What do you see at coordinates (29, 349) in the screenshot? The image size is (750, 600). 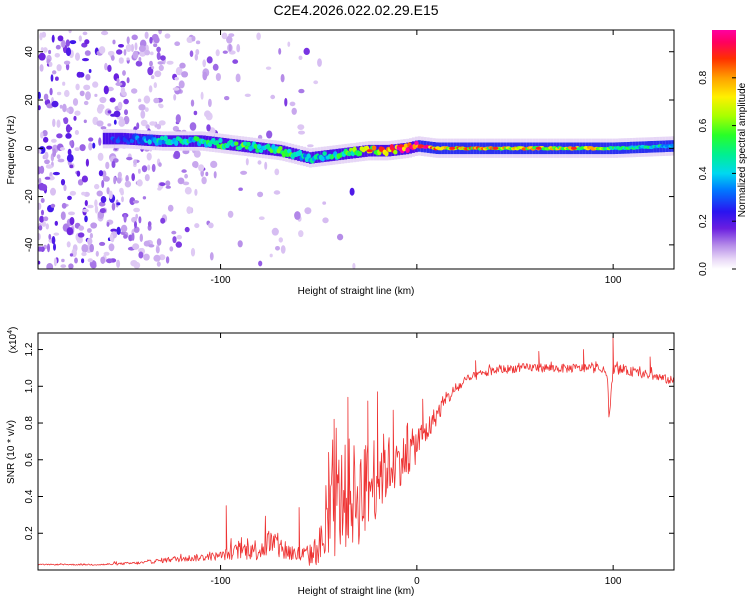 I see `snr-y-tick-label: 1.2` at bounding box center [29, 349].